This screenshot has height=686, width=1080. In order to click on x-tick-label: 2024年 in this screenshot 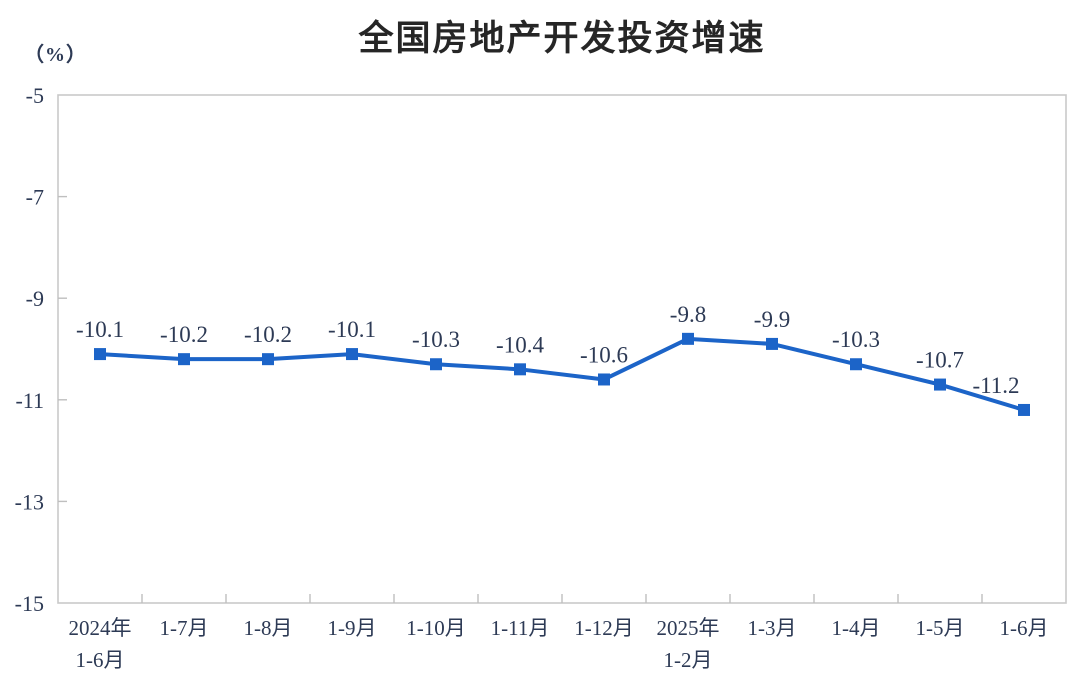, I will do `click(100, 628)`.